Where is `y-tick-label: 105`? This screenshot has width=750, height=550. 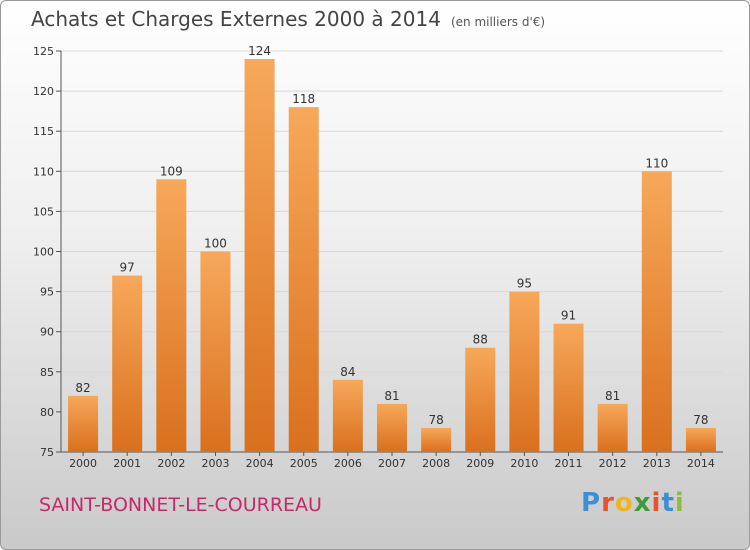 y-tick-label: 105 is located at coordinates (43, 211).